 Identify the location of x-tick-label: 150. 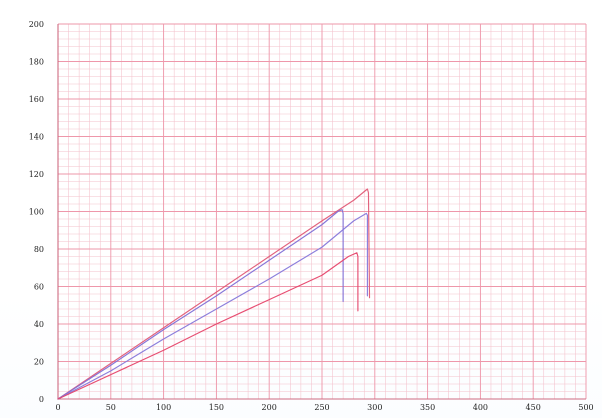
(216, 407).